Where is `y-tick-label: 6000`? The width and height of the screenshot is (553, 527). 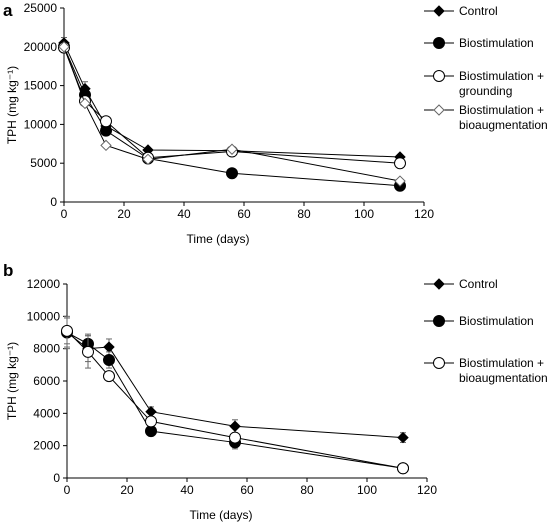
y-tick-label: 6000 is located at coordinates (46, 381).